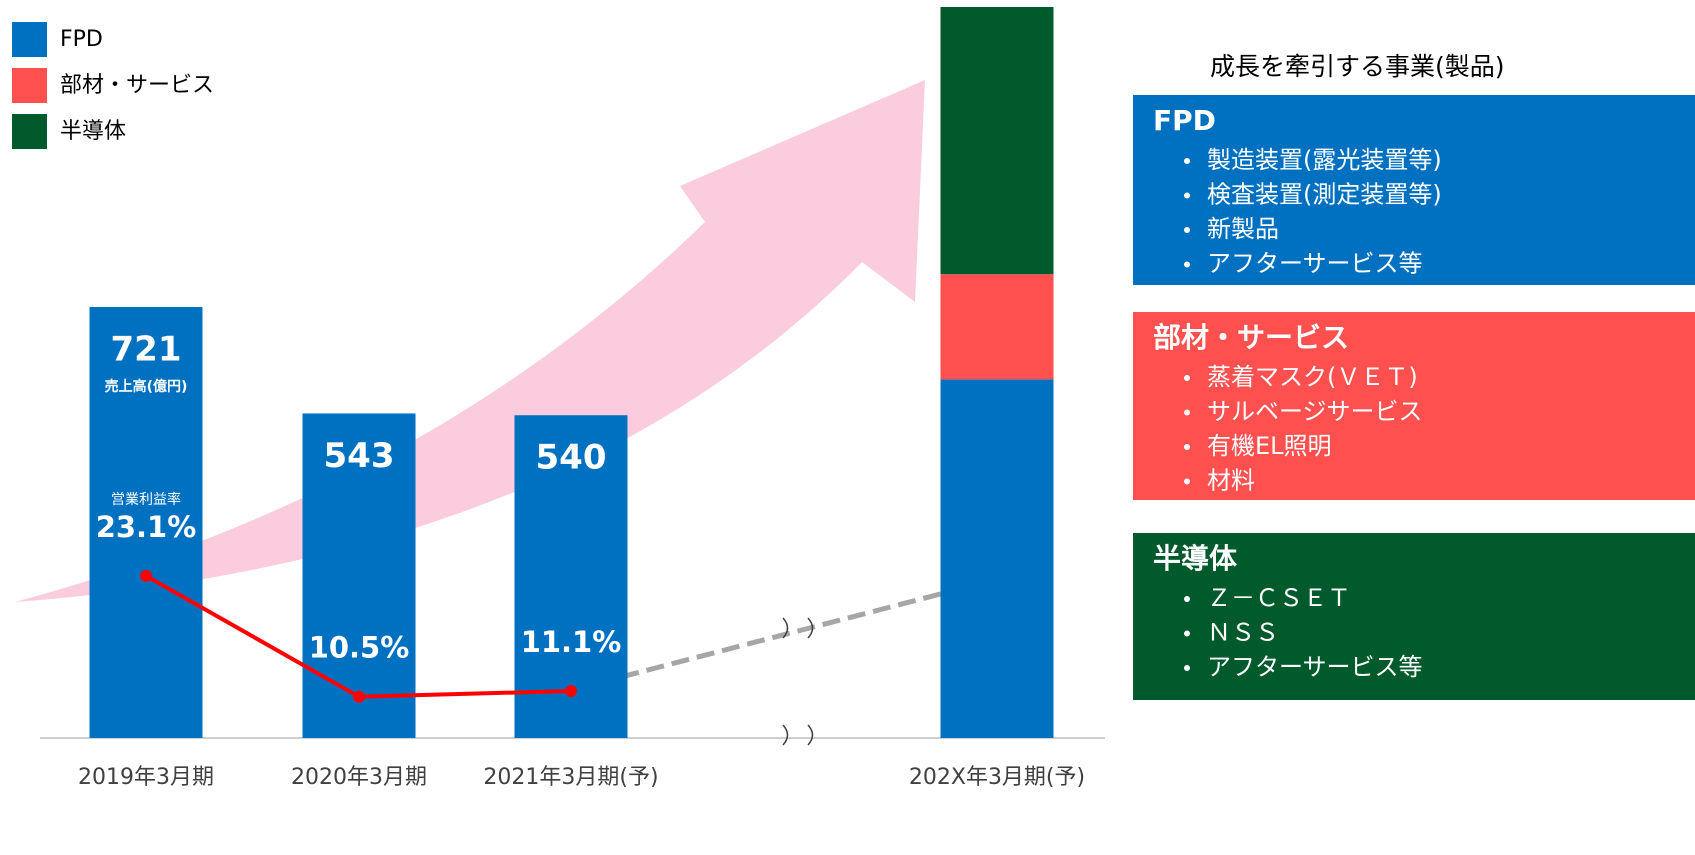 The width and height of the screenshot is (1695, 855). I want to click on series-label: 営業利益率, so click(146, 499).